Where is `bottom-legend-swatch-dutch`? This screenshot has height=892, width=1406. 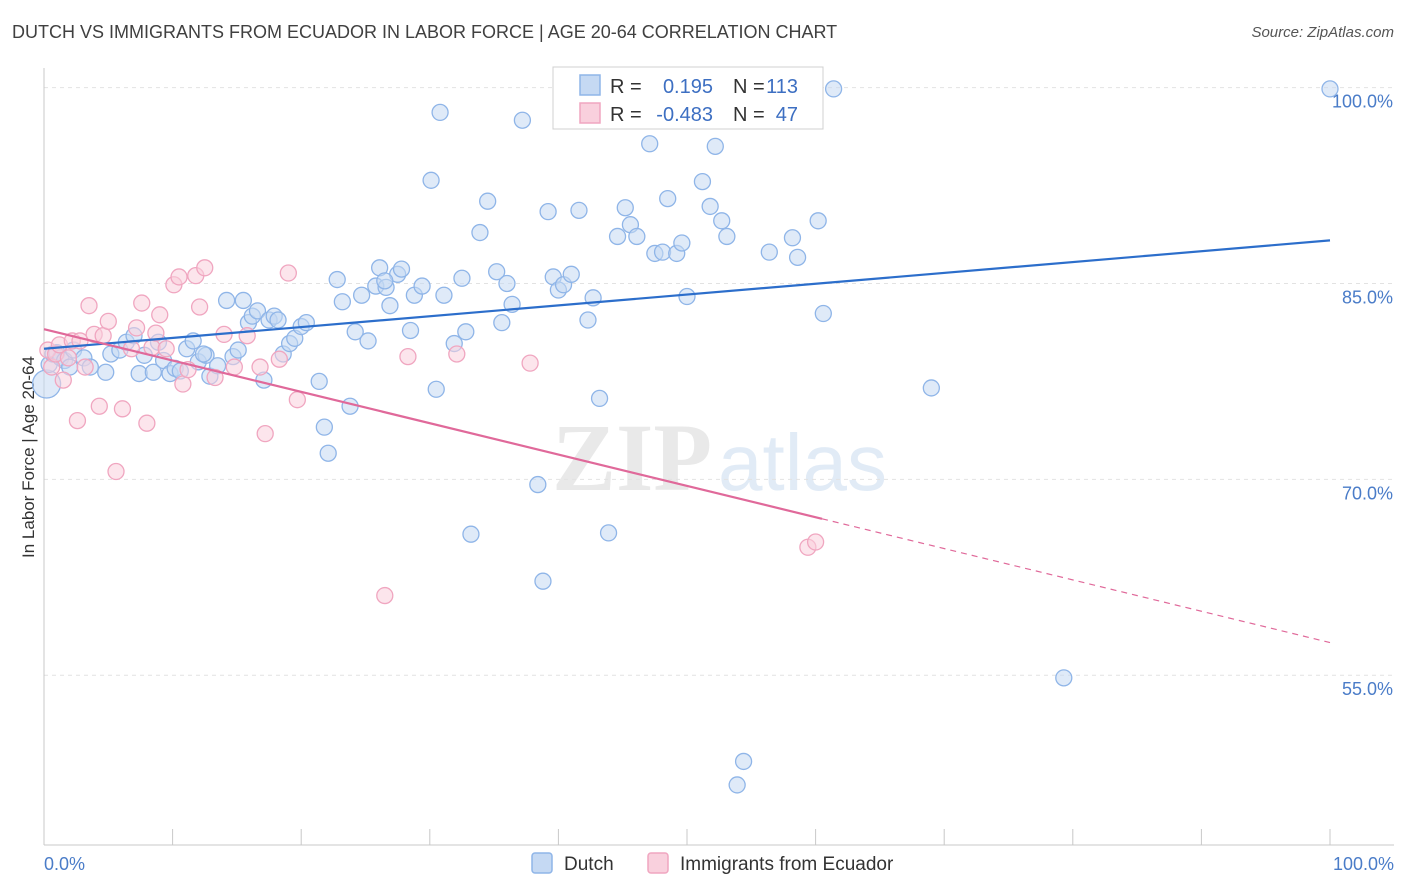
bottom-legend-swatch-dutch is located at coordinates (542, 863).